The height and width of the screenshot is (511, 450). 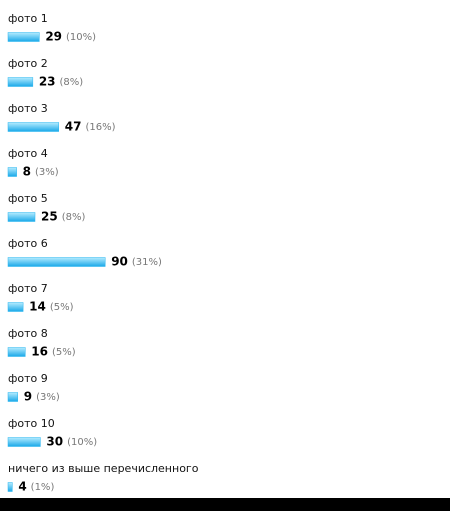 What do you see at coordinates (147, 262) in the screenshot?
I see `vote-percent: (31%)` at bounding box center [147, 262].